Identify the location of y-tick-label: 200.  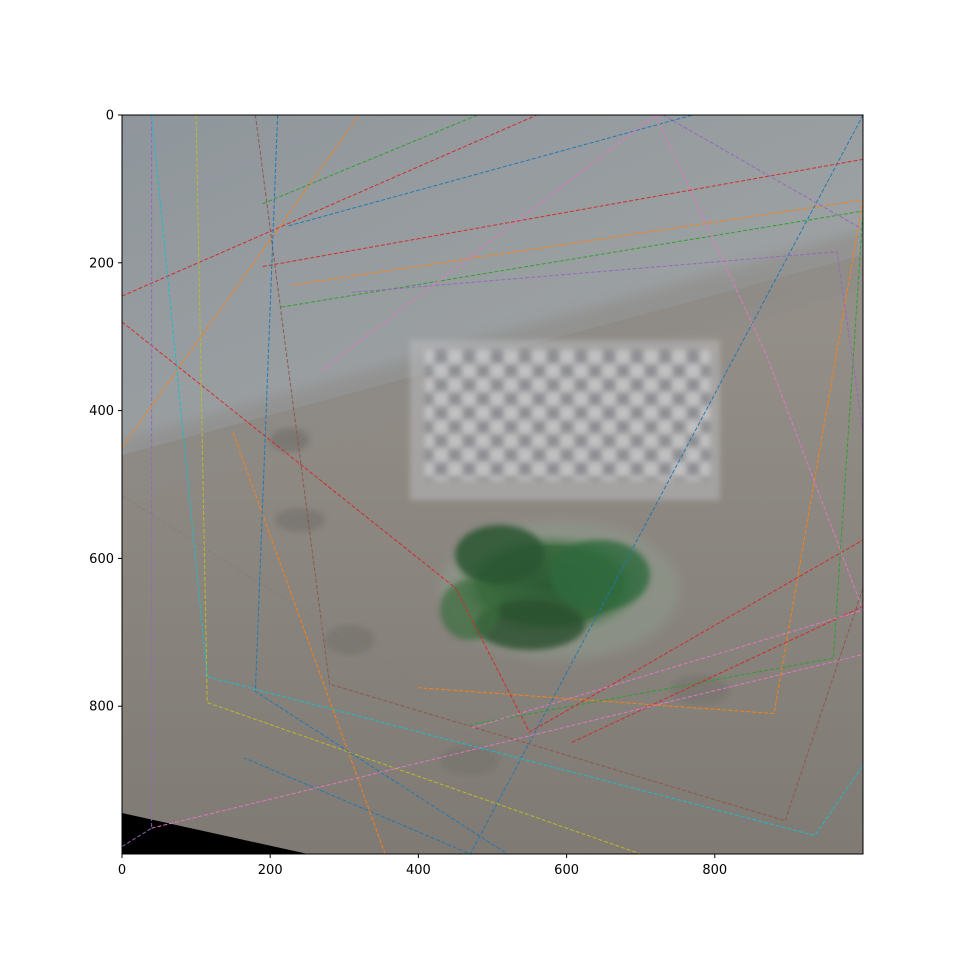
(101, 263).